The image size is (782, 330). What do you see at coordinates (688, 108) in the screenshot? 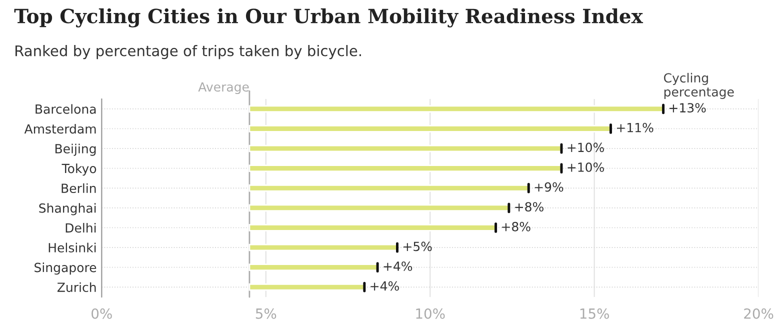
I see `data-label: +13%` at bounding box center [688, 108].